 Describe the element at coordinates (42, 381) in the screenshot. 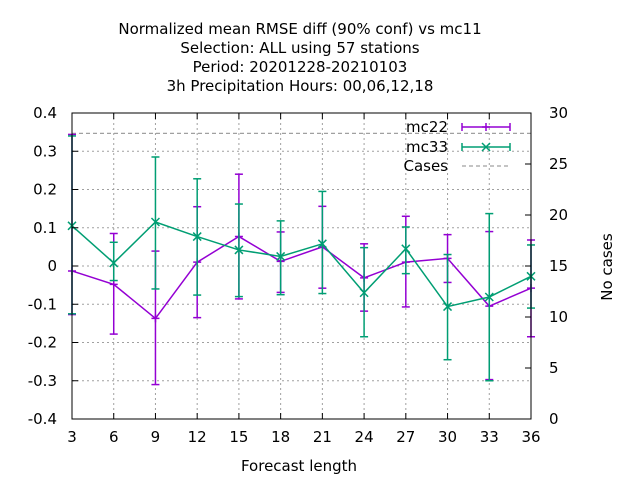

I see `y-tick-label: -0.3` at that location.